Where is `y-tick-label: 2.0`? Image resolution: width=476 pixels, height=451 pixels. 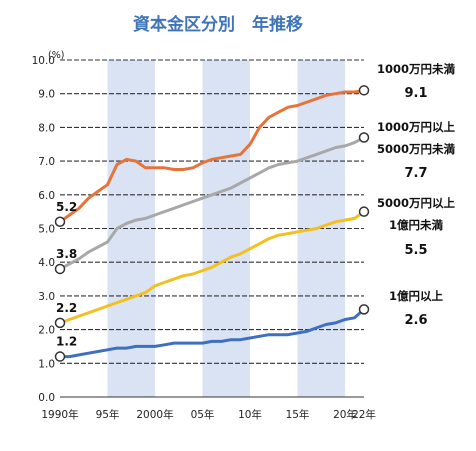 y-tick-label: 2.0 is located at coordinates (46, 331).